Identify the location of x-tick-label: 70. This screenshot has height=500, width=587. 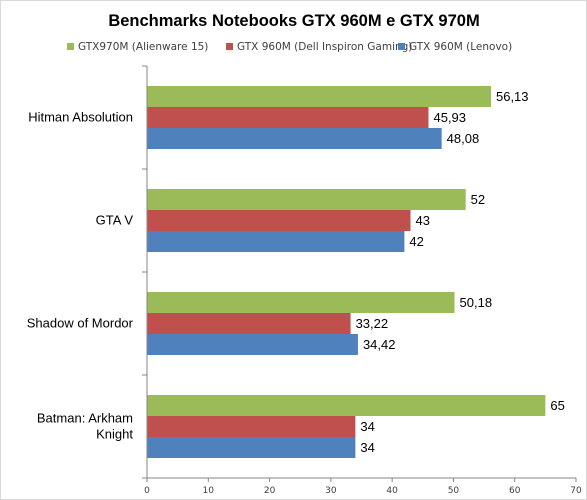
(576, 491).